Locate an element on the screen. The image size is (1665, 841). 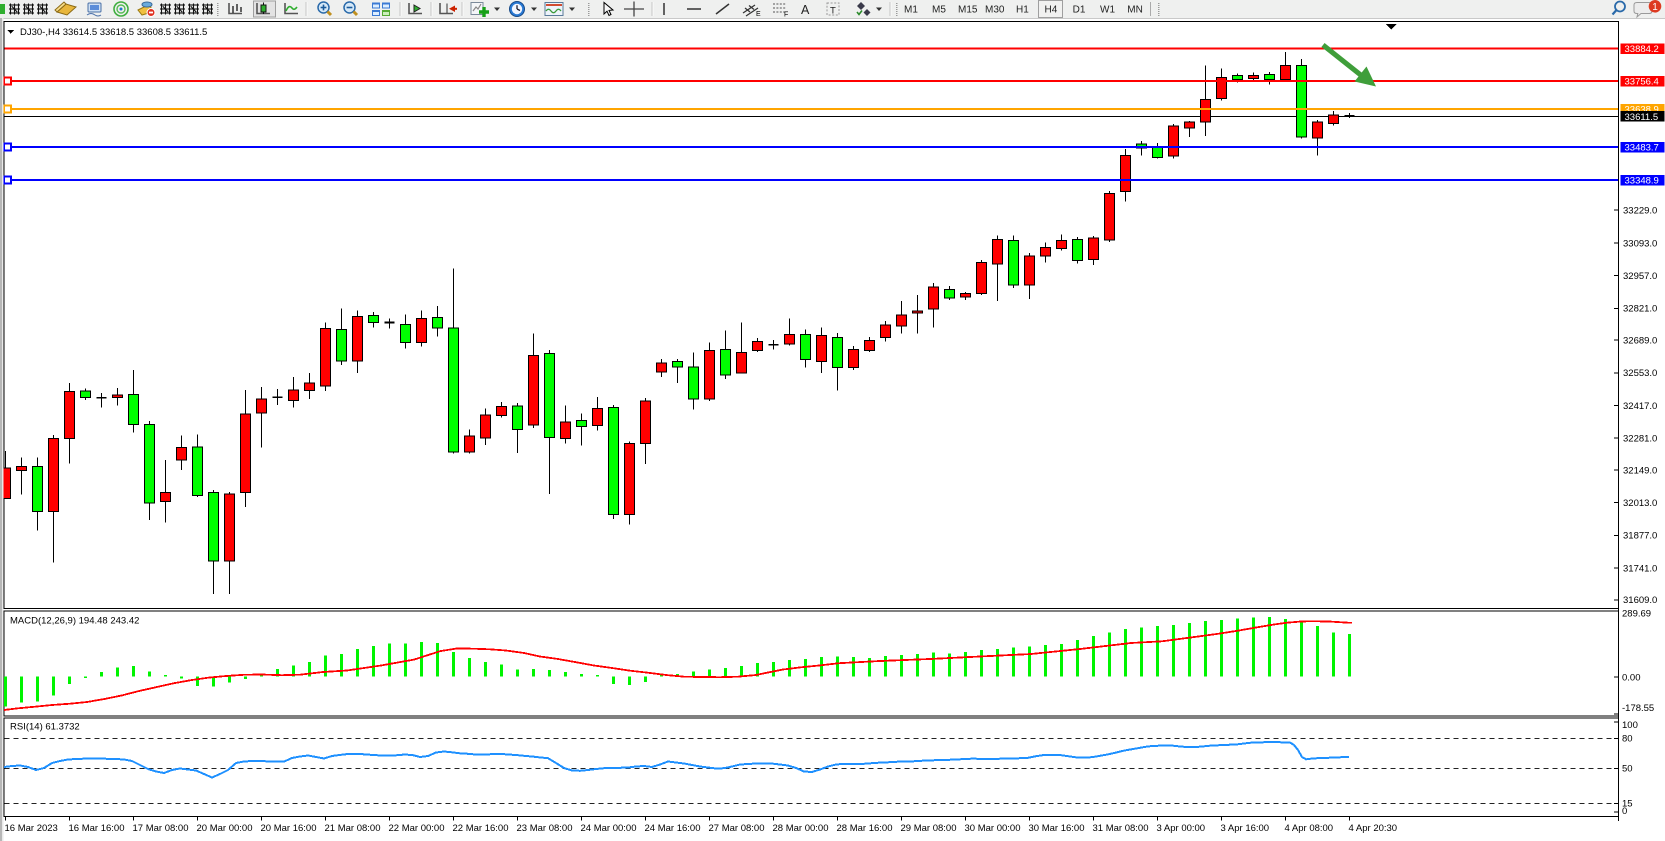
svg-text: 33756.4 is located at coordinates (1642, 81).